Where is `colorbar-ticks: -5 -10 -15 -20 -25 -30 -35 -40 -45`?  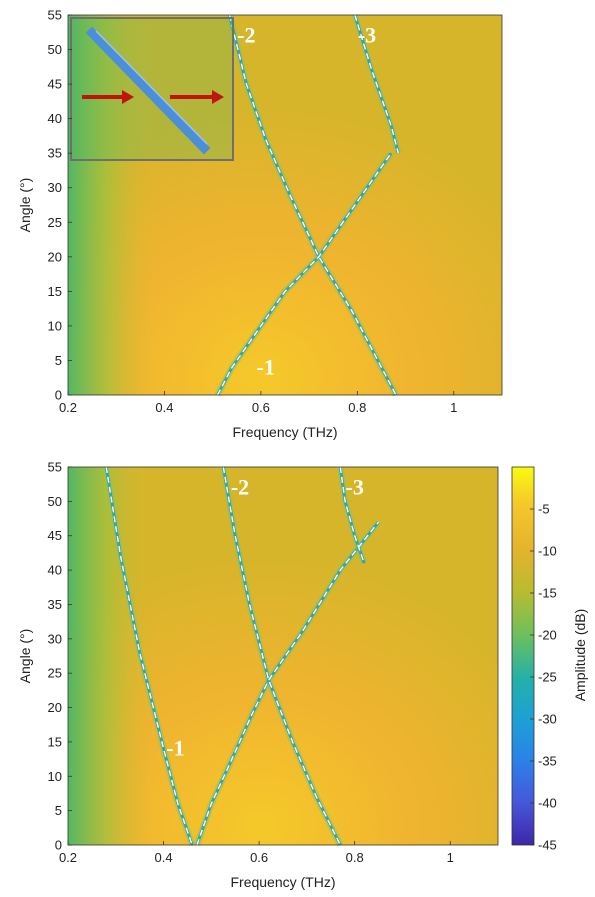 colorbar-ticks: -5 -10 -15 -20 -25 -30 -35 -40 -45 is located at coordinates (543, 677).